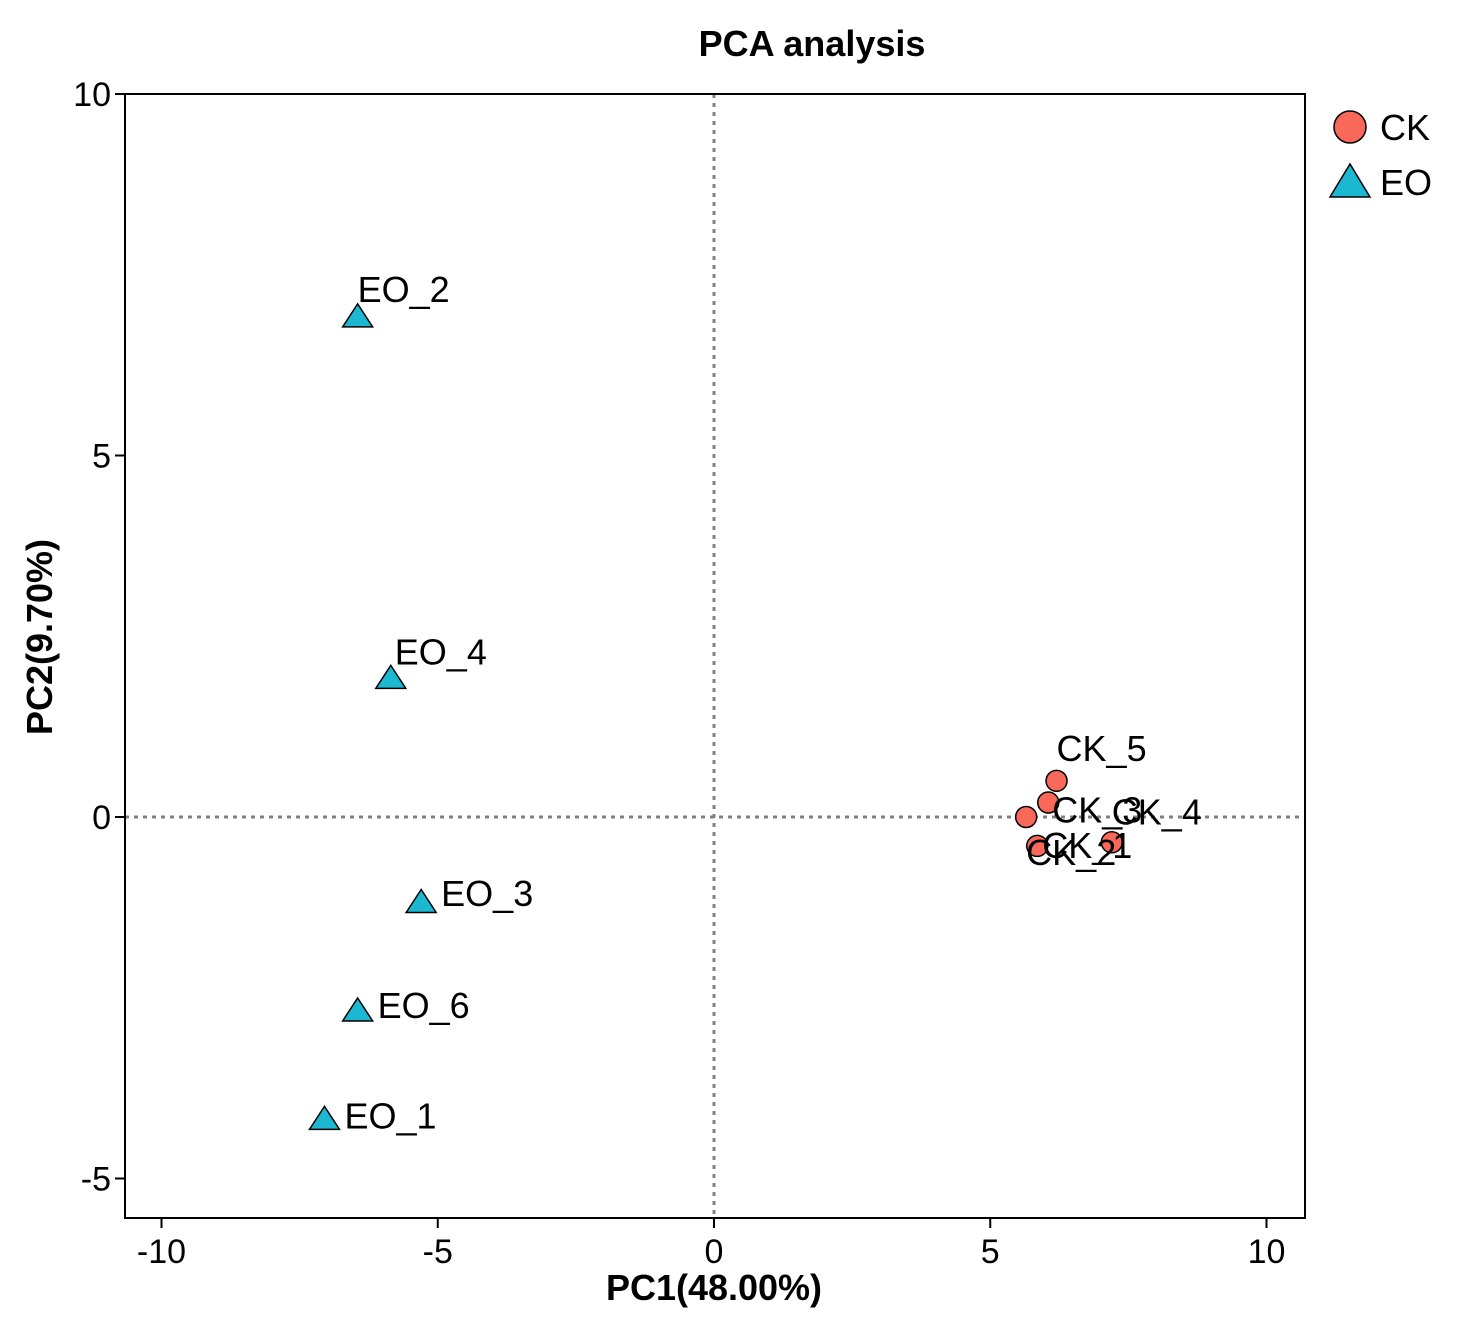 The image size is (1460, 1333). I want to click on y-axis: -5 0 5 10, so click(99, 637).